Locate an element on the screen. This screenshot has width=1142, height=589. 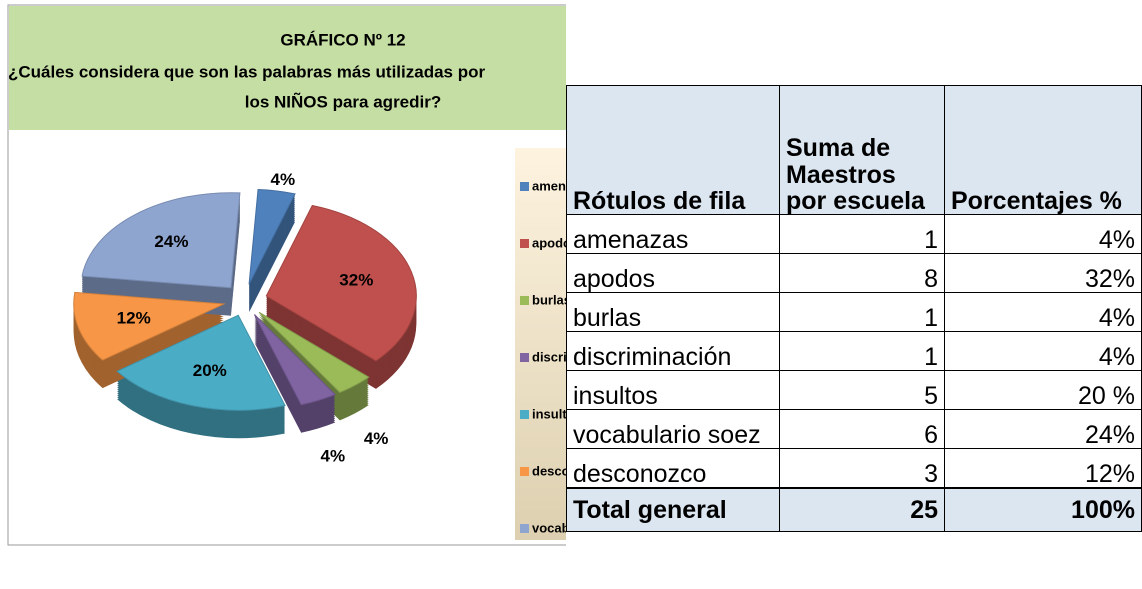
header-cell: Porcentajes % is located at coordinates (1043, 150).